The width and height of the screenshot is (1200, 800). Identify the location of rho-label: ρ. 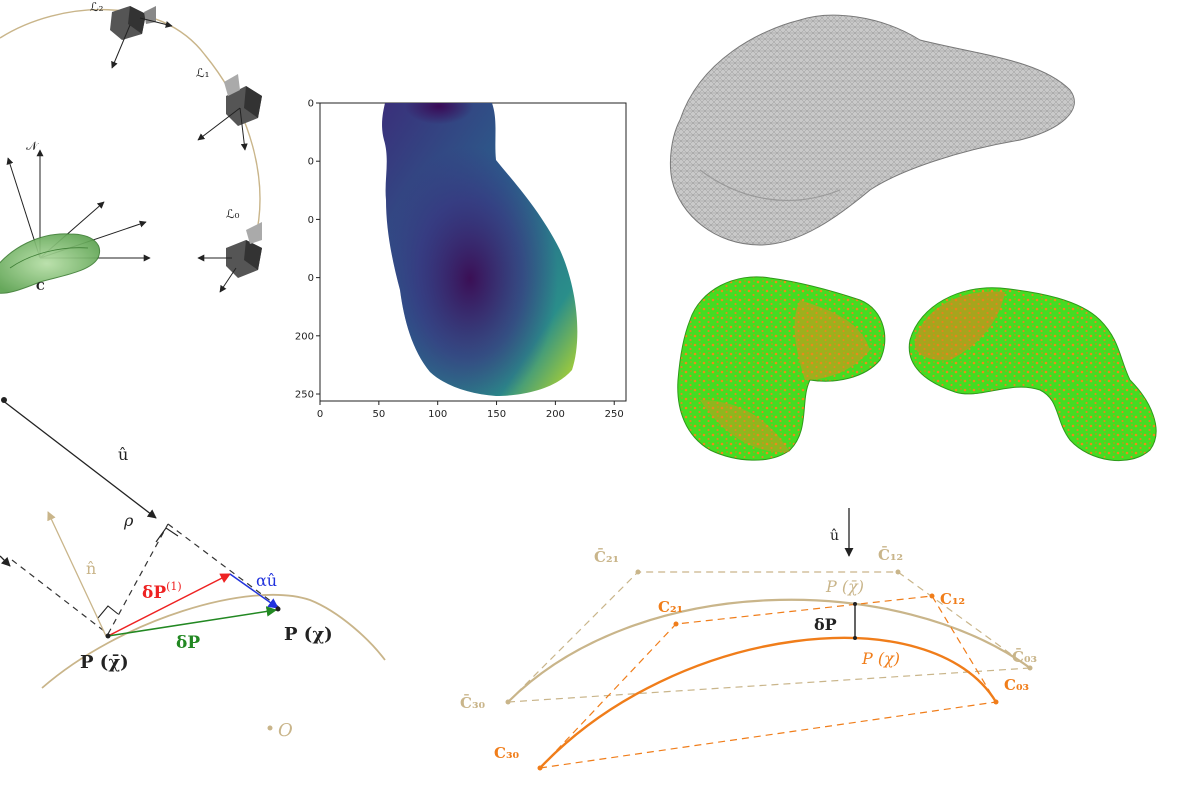
(128, 520).